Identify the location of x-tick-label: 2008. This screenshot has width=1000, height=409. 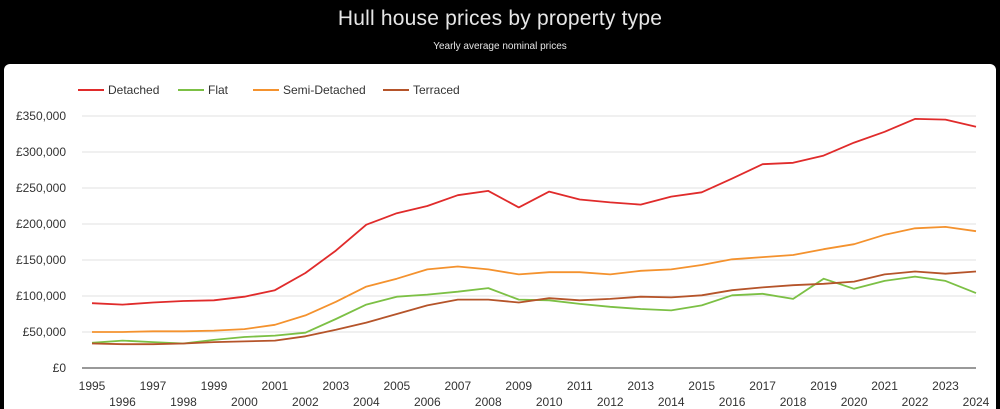
(488, 402).